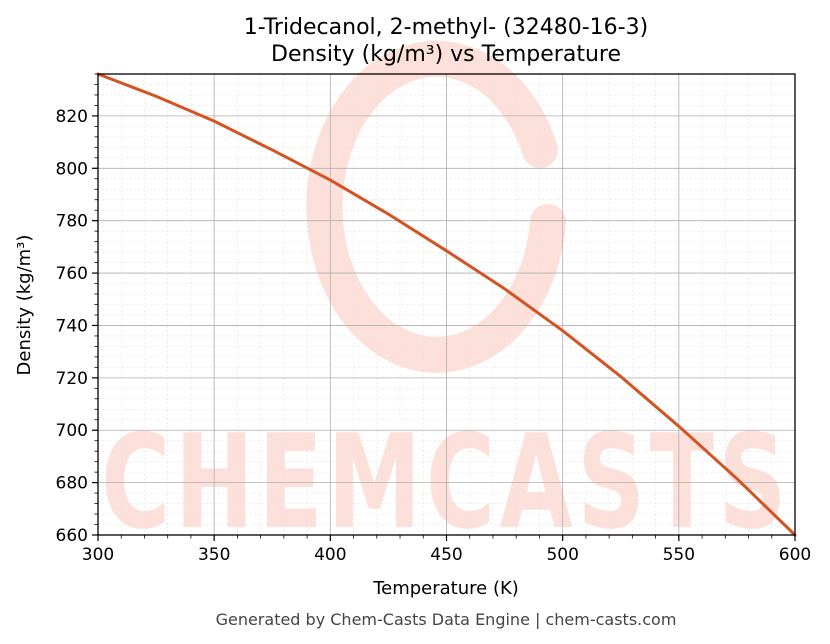  Describe the element at coordinates (214, 555) in the screenshot. I see `x-tick-label: 350` at that location.